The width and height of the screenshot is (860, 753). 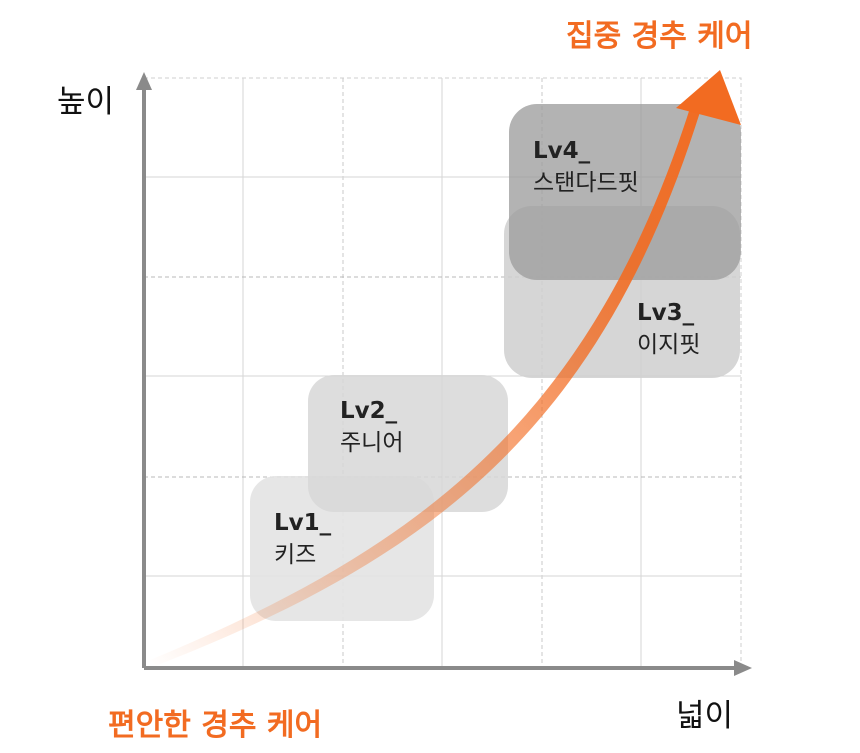 I want to click on lv1-name: 키즈, so click(x=295, y=555).